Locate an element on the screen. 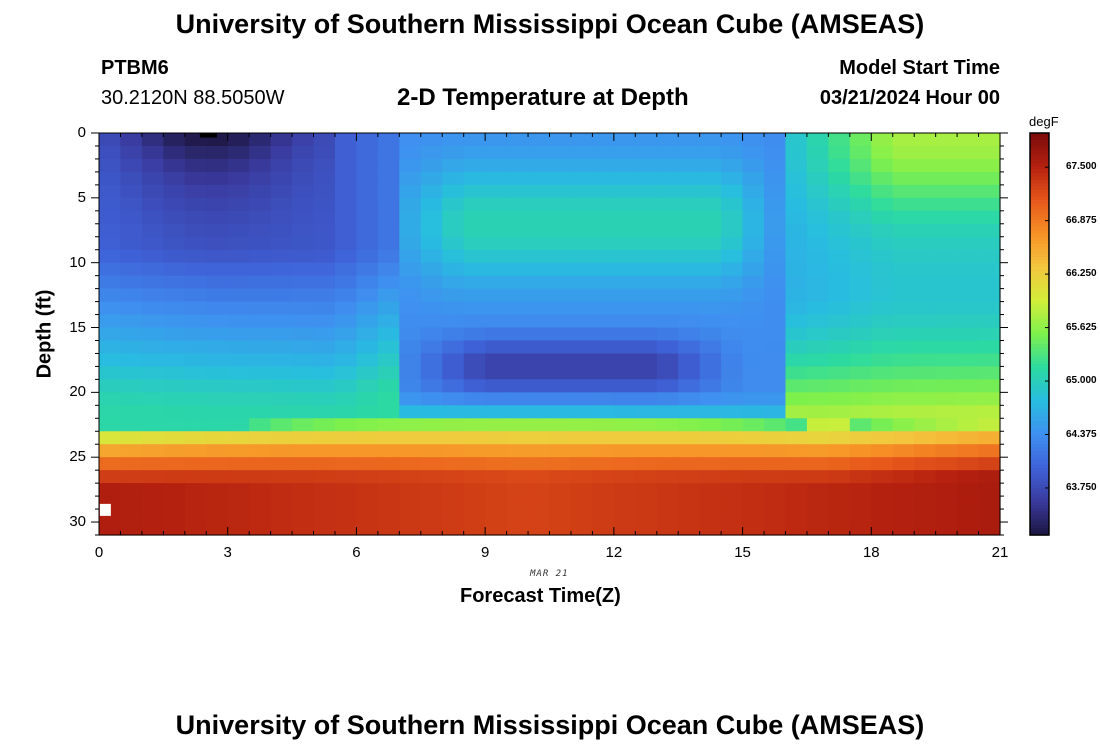 This screenshot has height=750, width=1100. colorbar is located at coordinates (1039, 334).